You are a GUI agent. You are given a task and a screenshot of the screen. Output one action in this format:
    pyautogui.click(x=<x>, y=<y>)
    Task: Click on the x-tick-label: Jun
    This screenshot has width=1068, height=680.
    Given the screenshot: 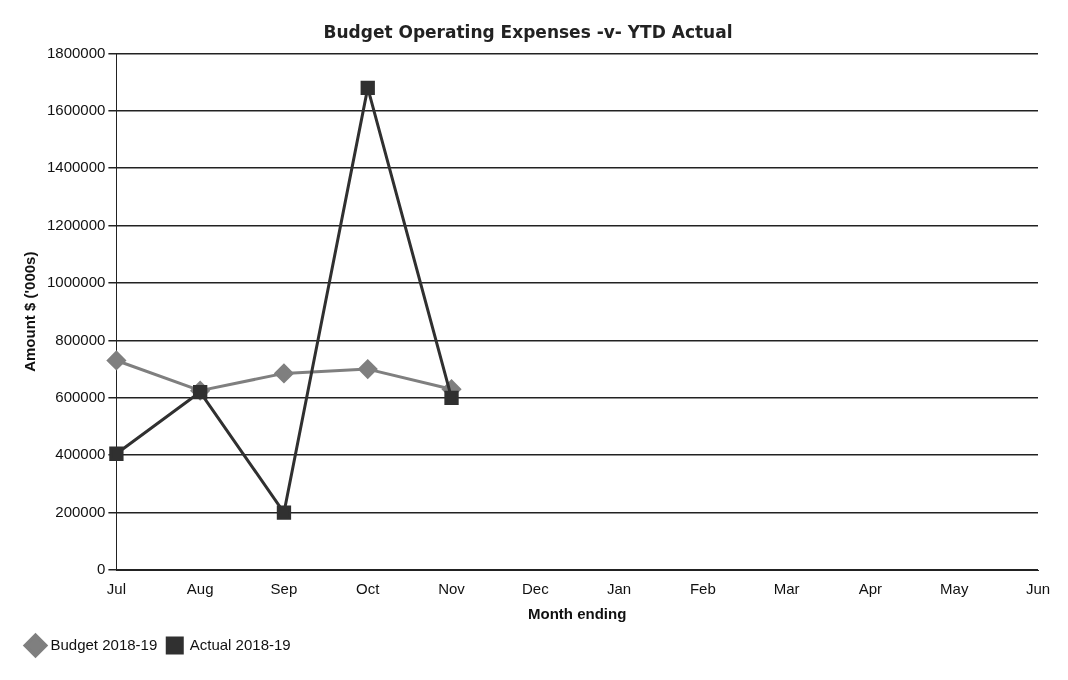 What is the action you would take?
    pyautogui.click(x=1038, y=589)
    